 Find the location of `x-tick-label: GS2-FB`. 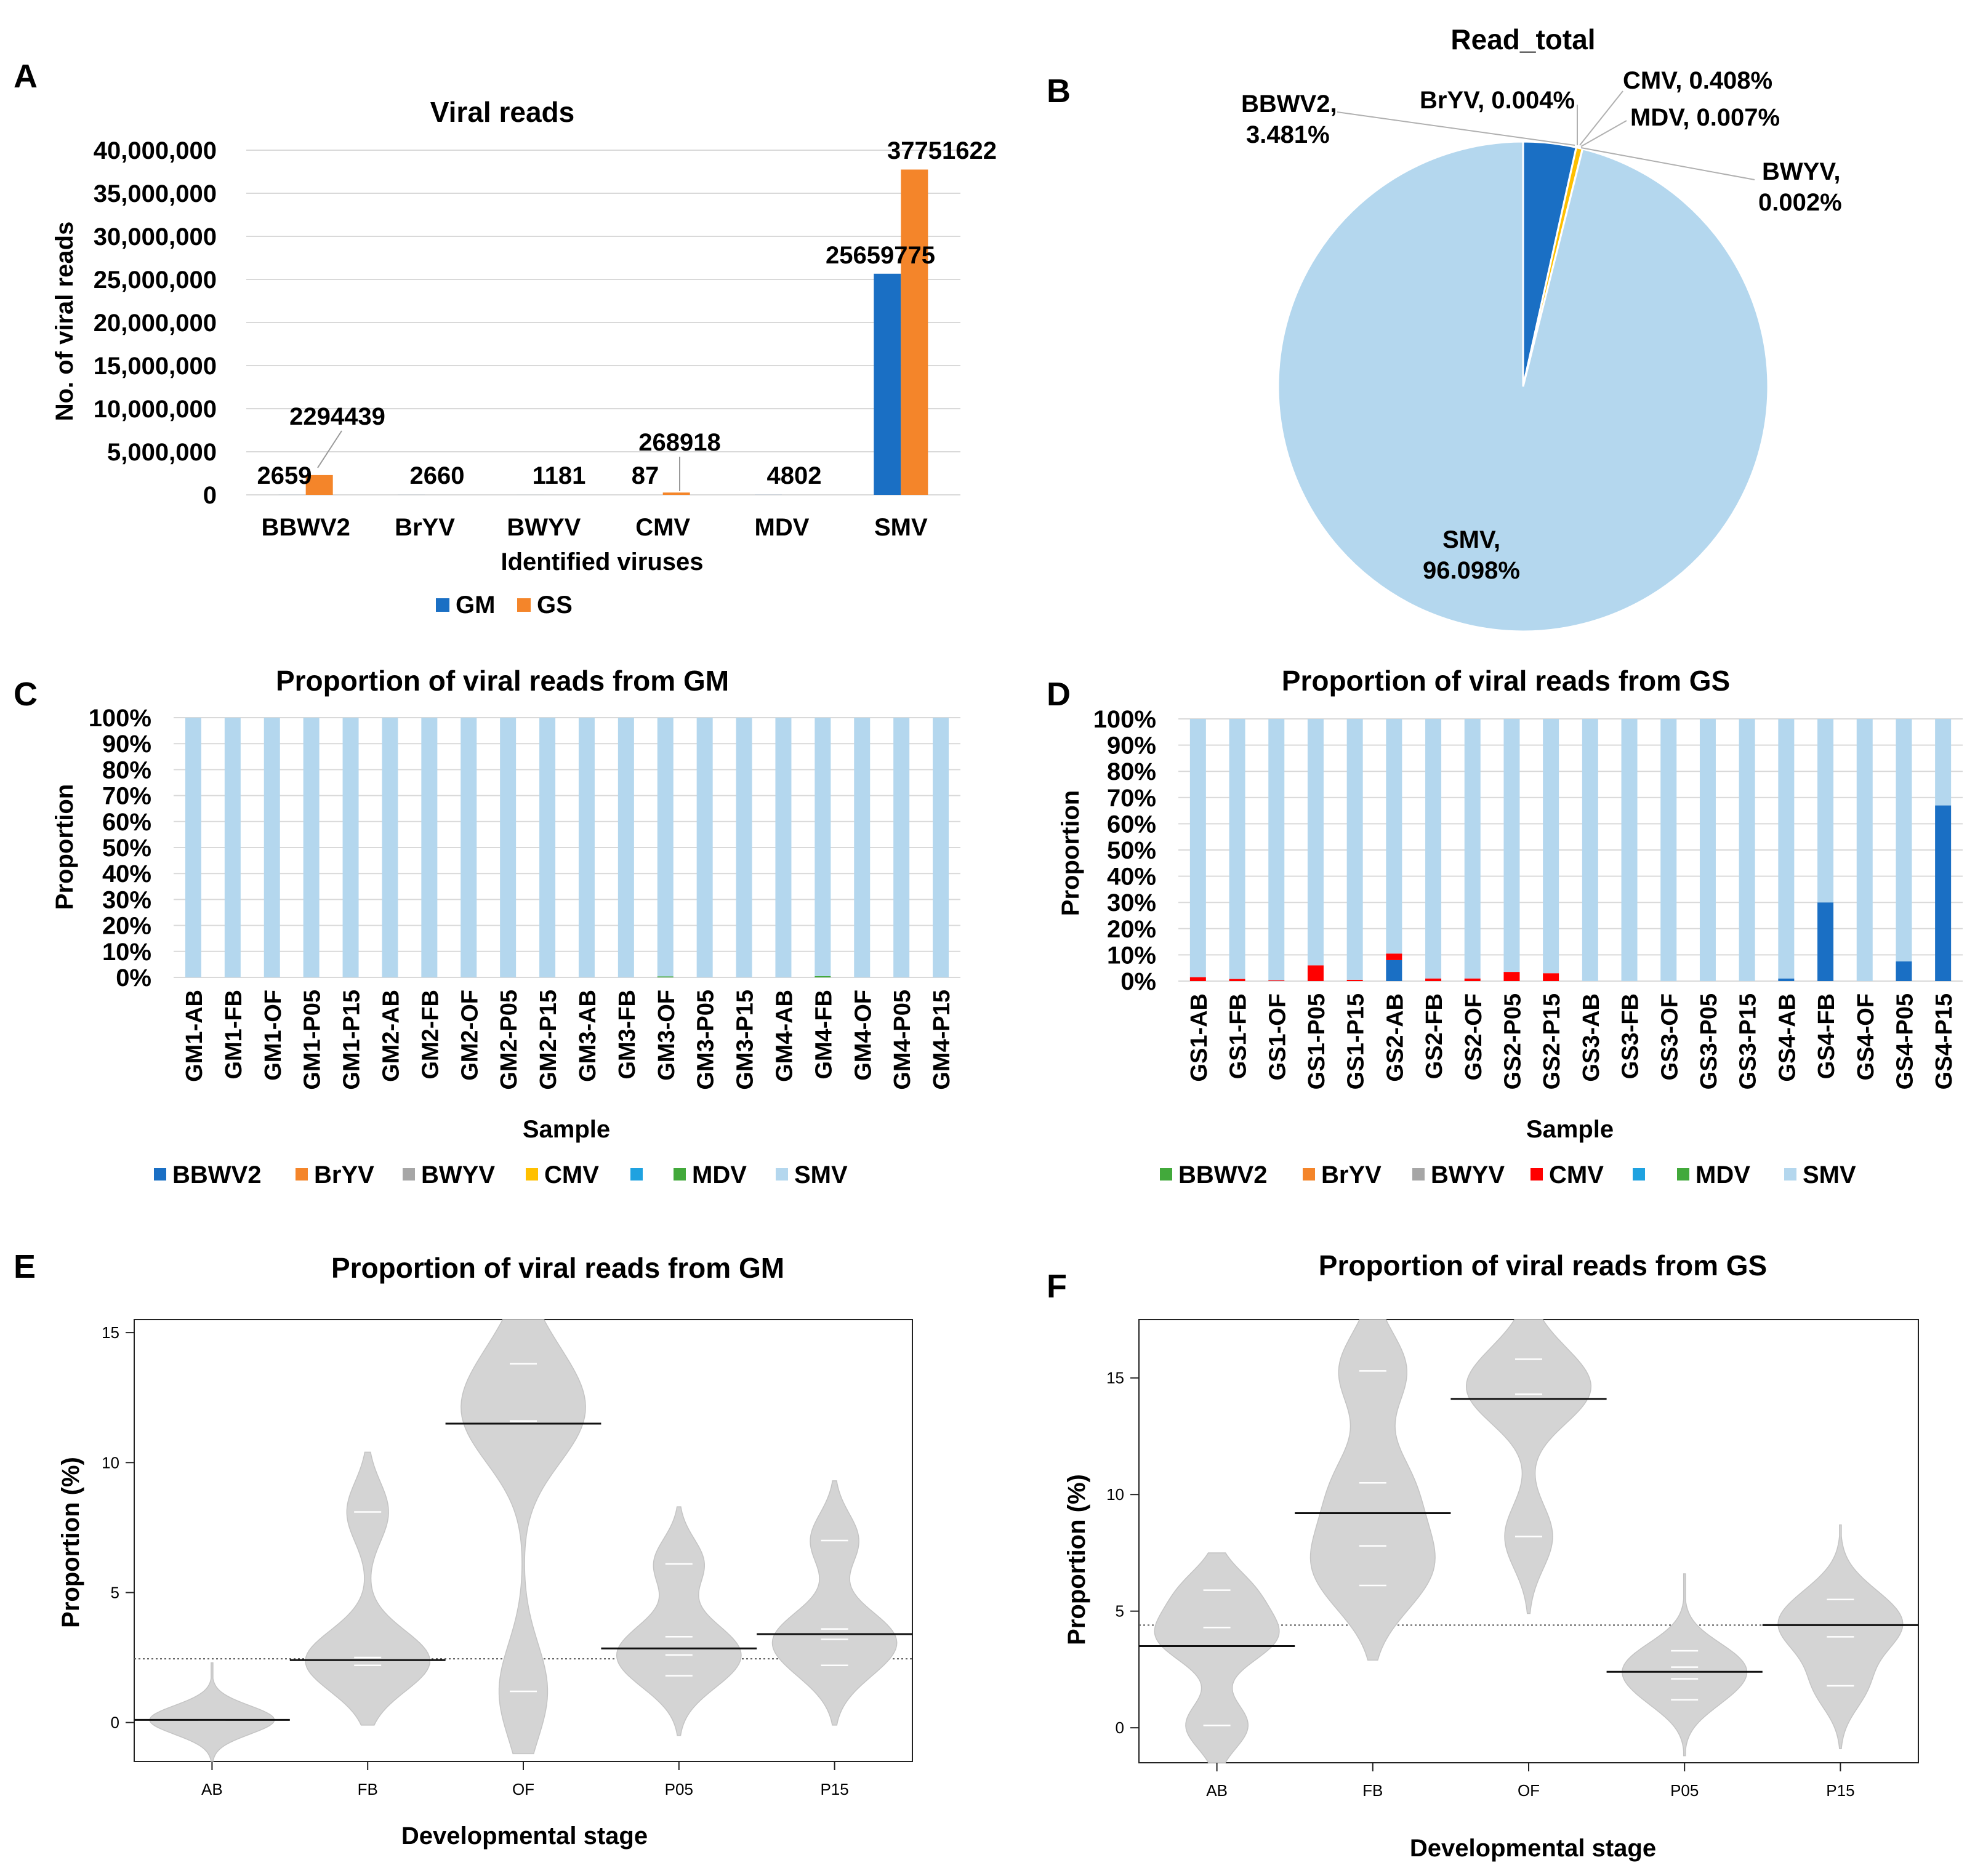

x-tick-label: GS2-FB is located at coordinates (1435, 1036).